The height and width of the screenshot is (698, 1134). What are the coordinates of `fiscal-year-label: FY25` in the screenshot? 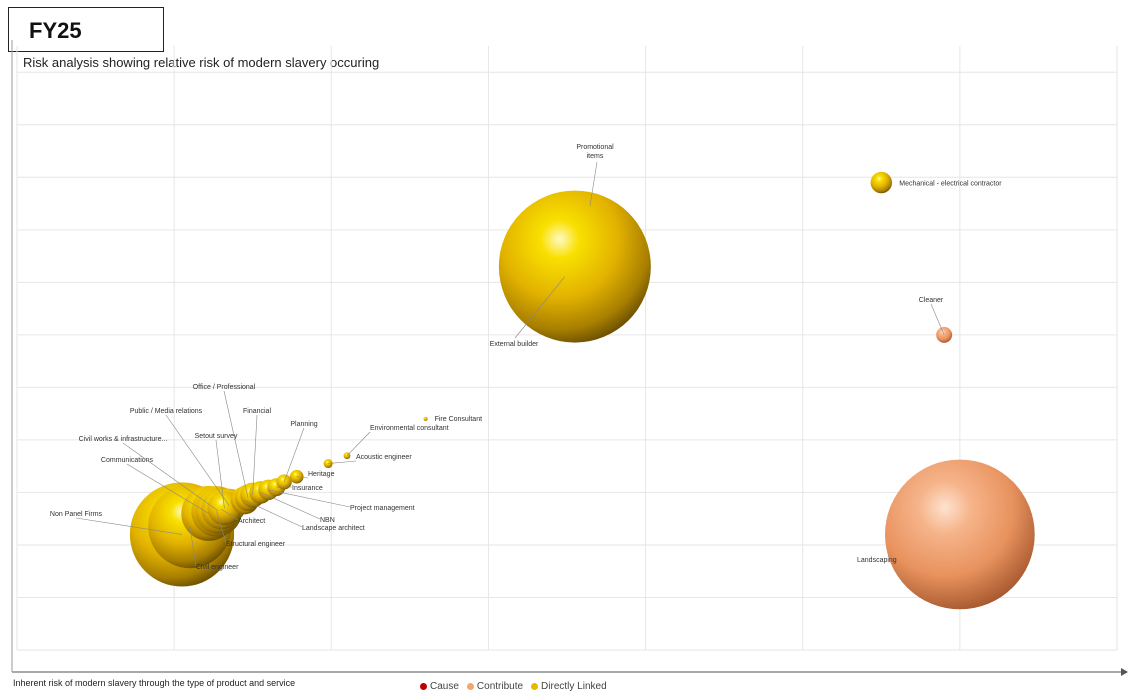 It's located at (55, 30).